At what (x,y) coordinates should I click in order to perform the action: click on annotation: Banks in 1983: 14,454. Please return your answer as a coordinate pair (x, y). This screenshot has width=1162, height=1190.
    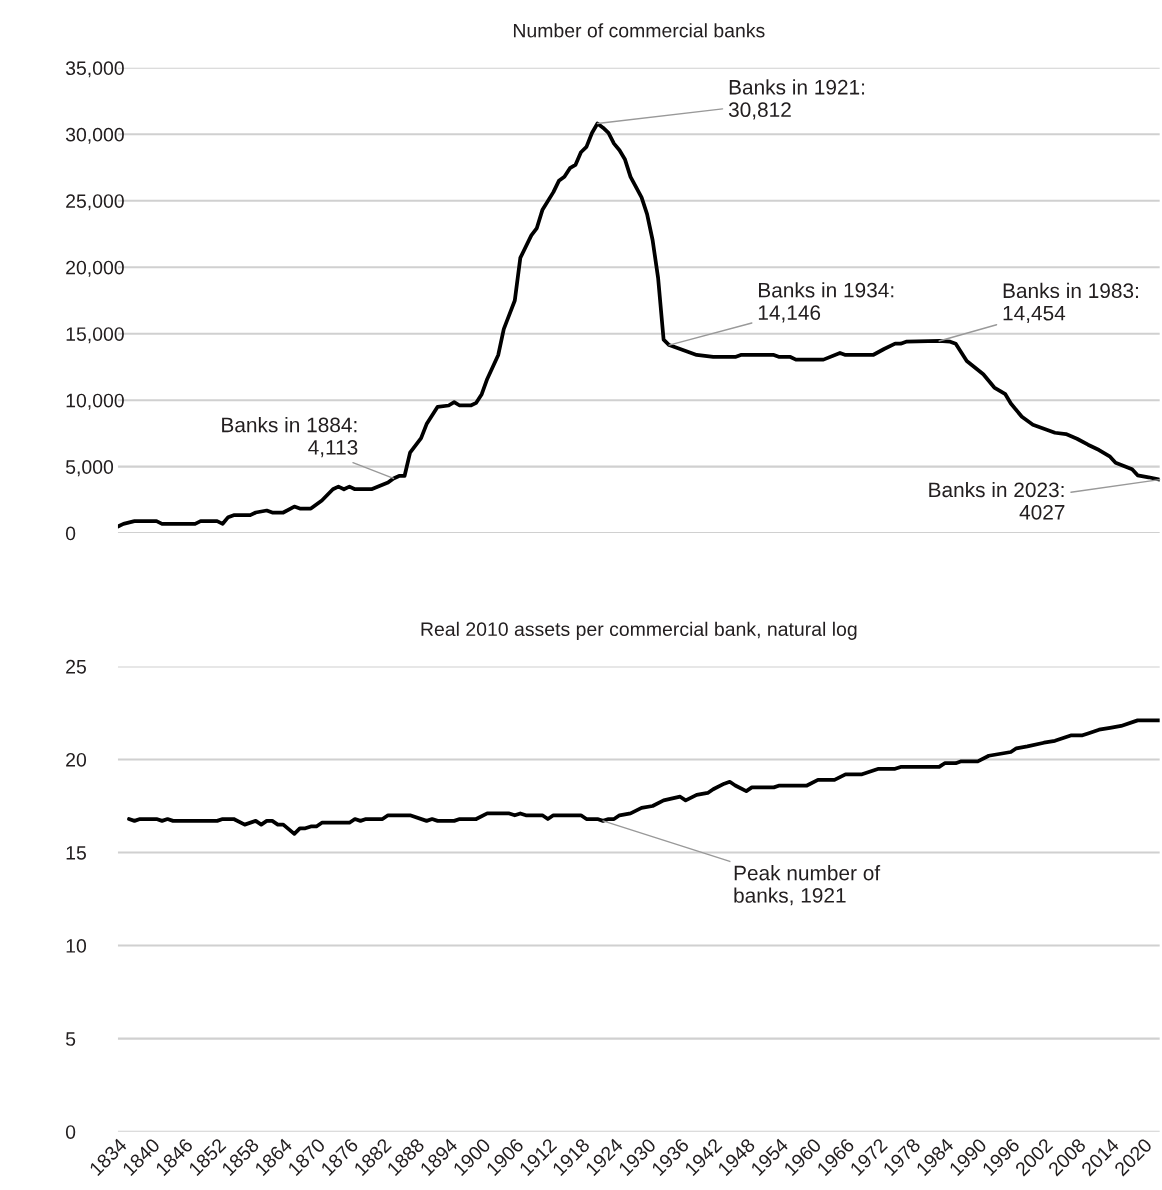
    Looking at the image, I should click on (1070, 303).